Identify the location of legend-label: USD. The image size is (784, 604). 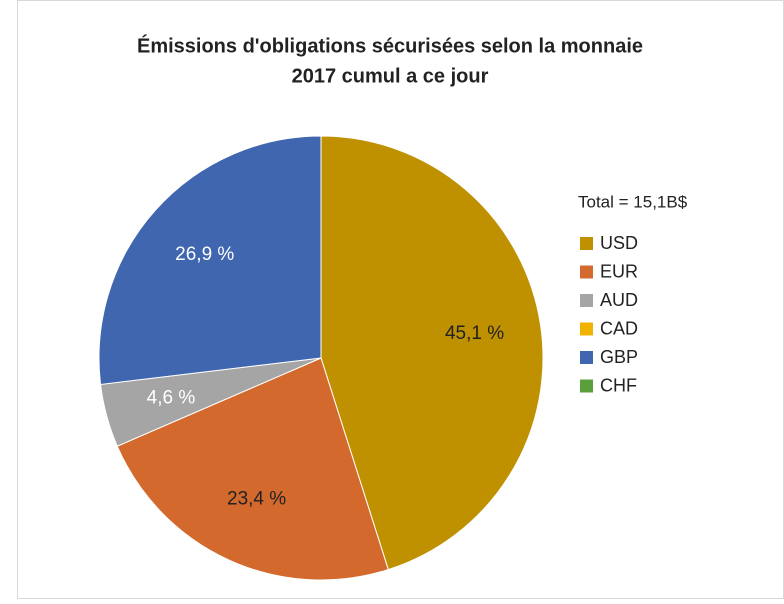
(619, 243).